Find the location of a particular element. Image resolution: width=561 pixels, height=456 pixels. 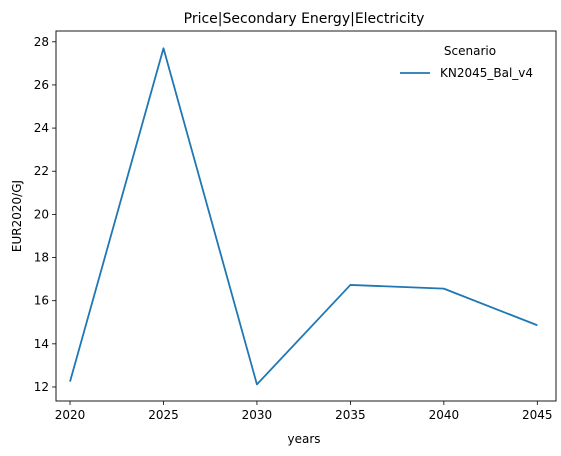

x-tick-label: 2035 is located at coordinates (350, 415).